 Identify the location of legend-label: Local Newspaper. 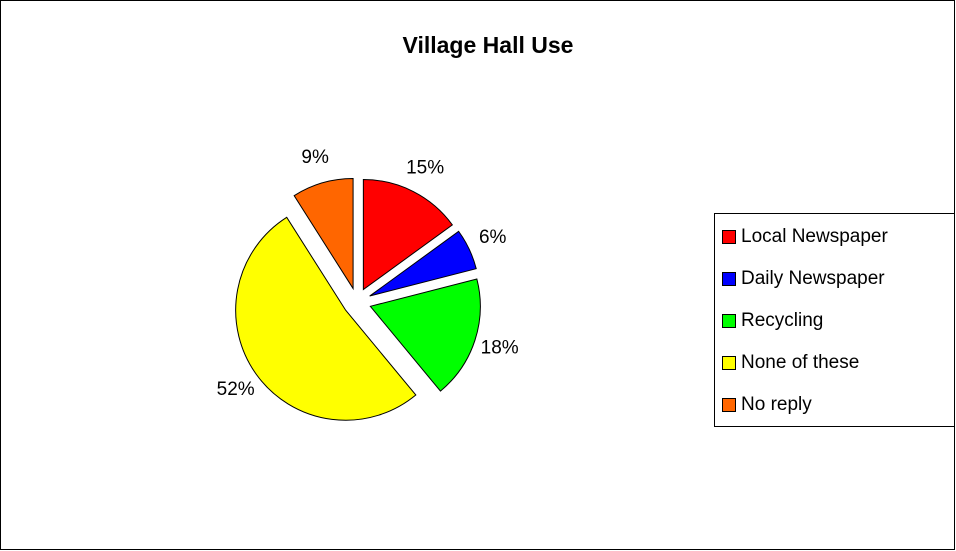
(814, 236).